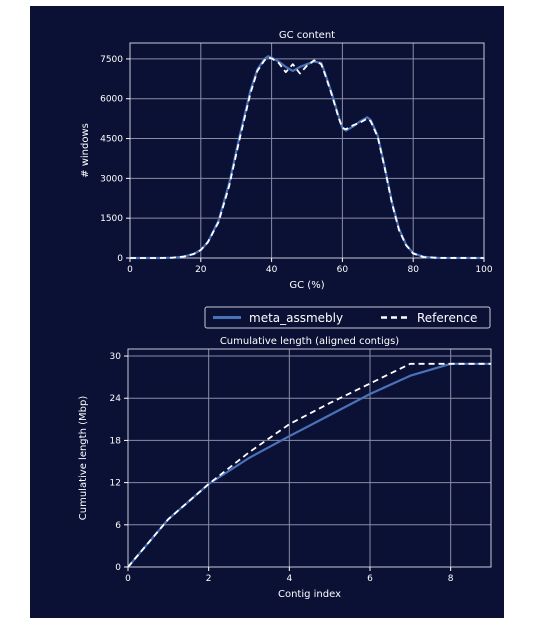  Describe the element at coordinates (413, 270) in the screenshot. I see `gc-x-tick-label: 80` at that location.